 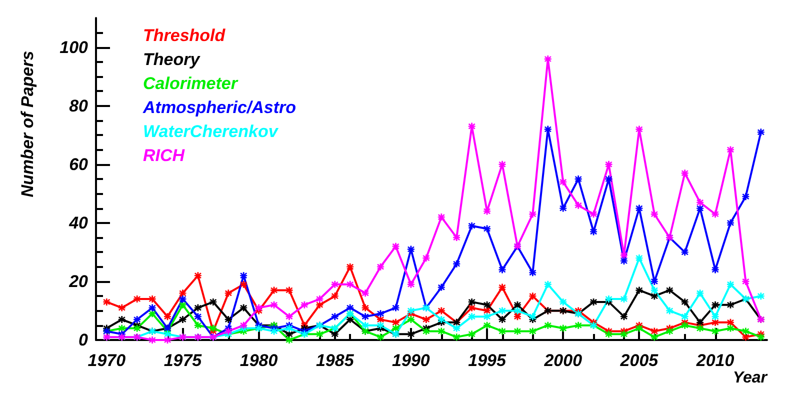 What do you see at coordinates (219, 107) in the screenshot?
I see `text: Atmospheric/Astro` at bounding box center [219, 107].